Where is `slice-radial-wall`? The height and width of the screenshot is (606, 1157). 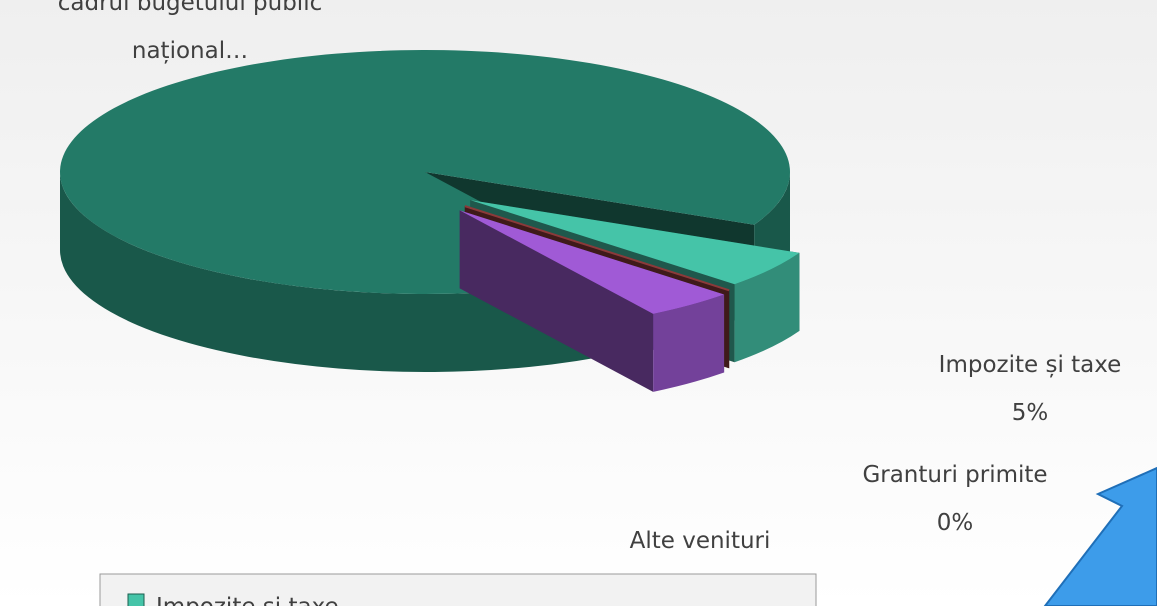
slice-radial-wall is located at coordinates (556, 301).